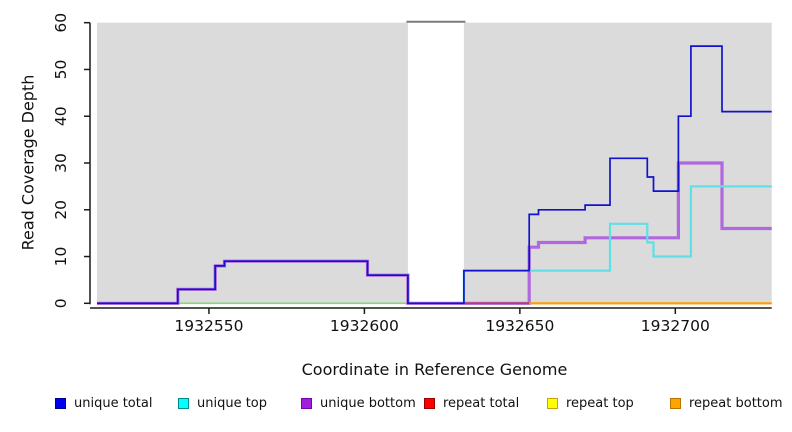 The image size is (792, 432). I want to click on legend-swatch-unique-bottom, so click(306, 403).